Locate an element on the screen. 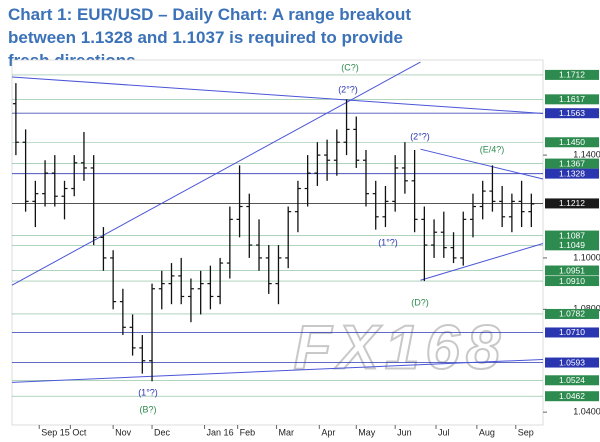 The height and width of the screenshot is (442, 600). x-tick-label: Feb is located at coordinates (248, 432).